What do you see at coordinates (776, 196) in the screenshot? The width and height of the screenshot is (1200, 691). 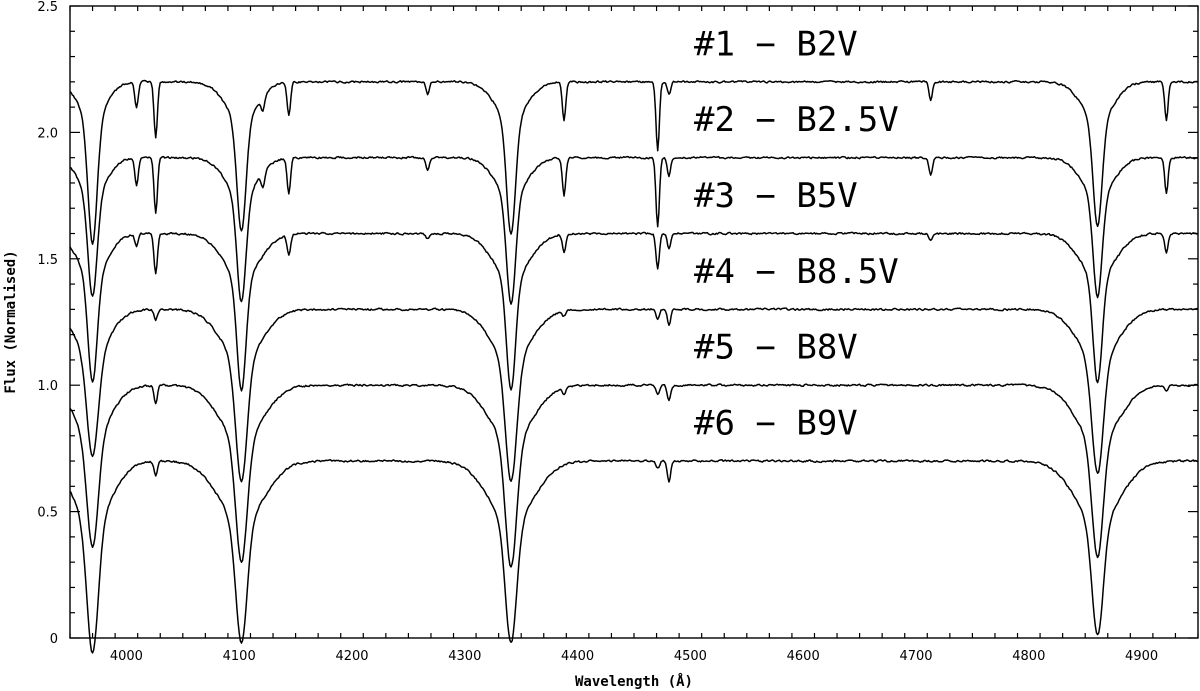 I see `spectrum-label: #3 − B5V` at bounding box center [776, 196].